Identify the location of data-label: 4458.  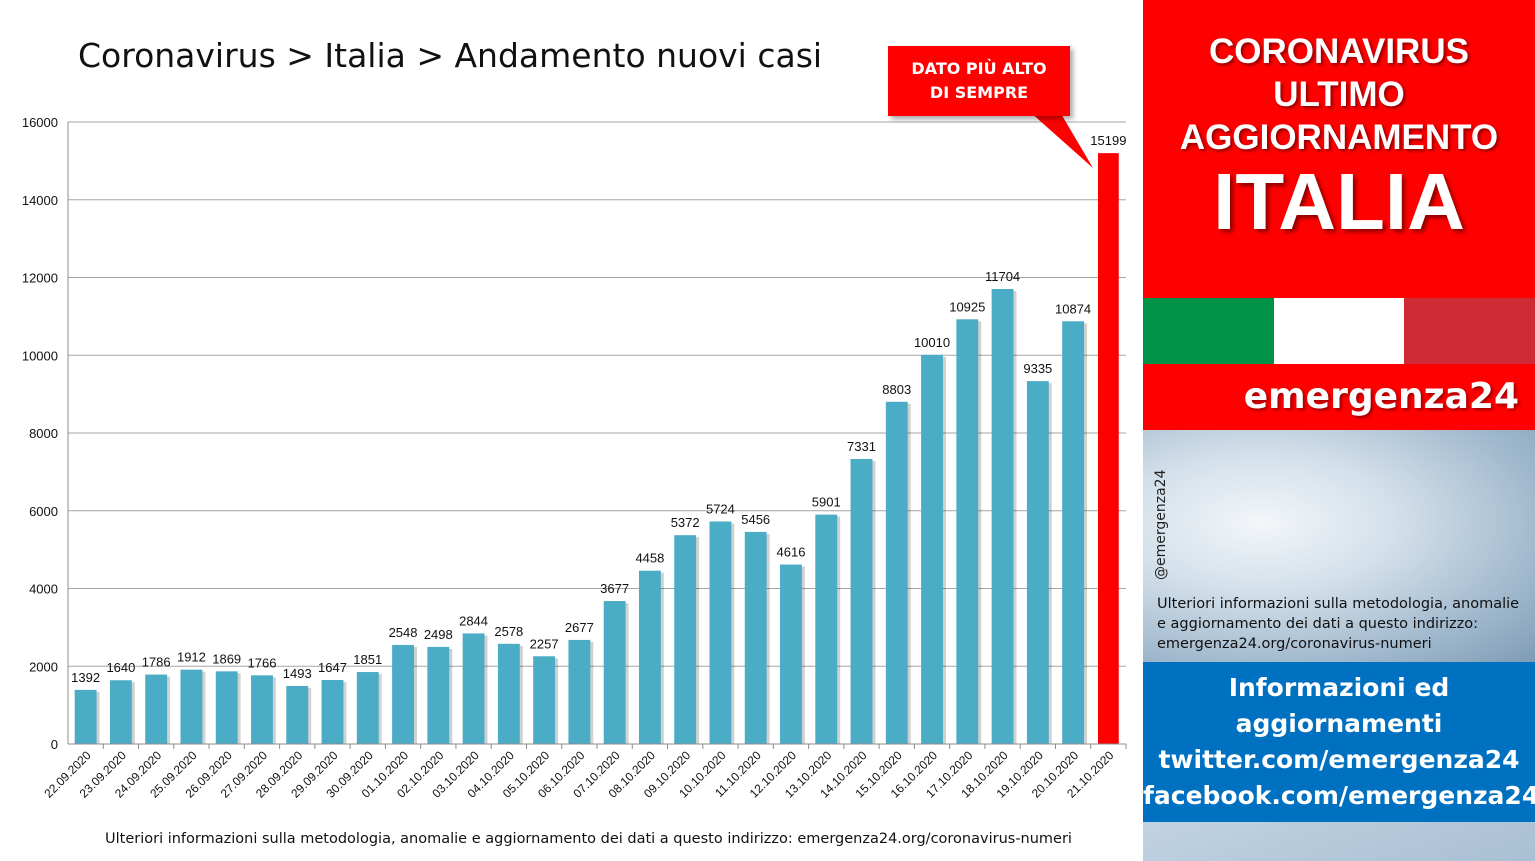
(649, 558).